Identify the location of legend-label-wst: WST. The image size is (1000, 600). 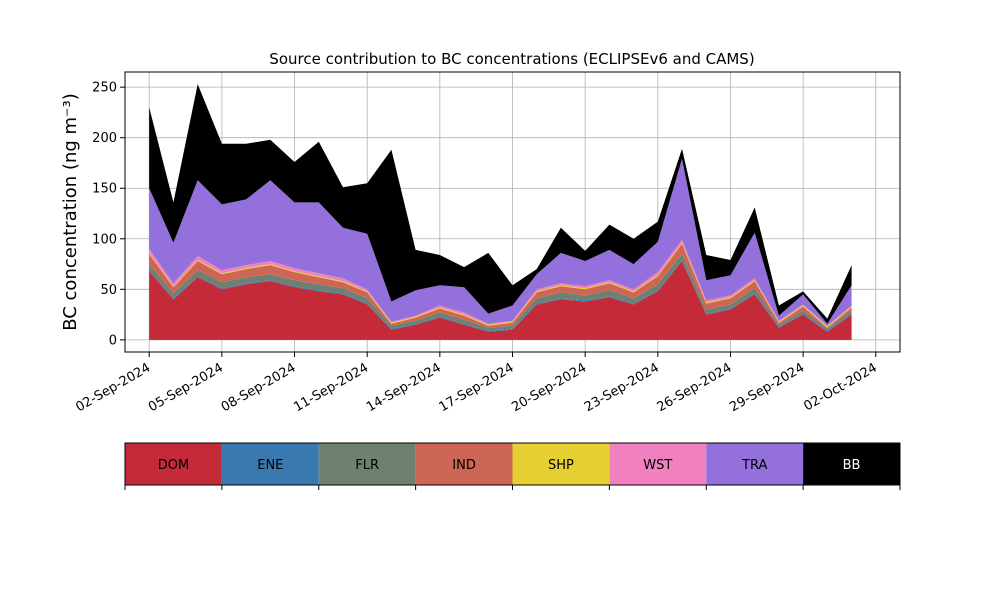
(657, 465).